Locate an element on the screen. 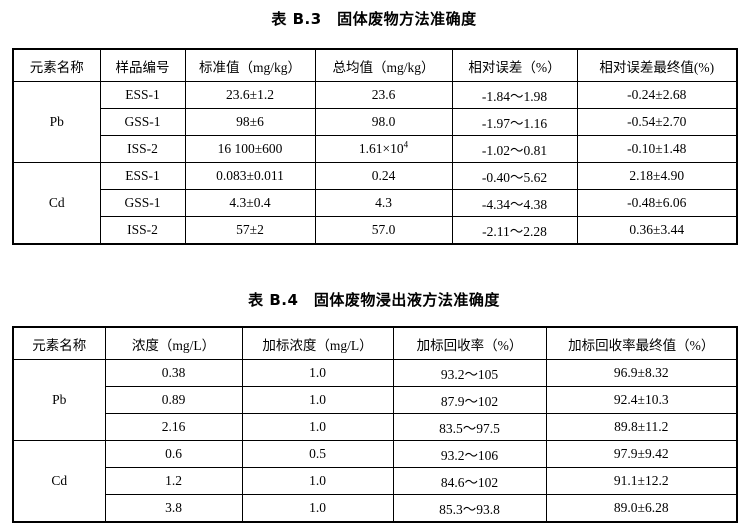 Image resolution: width=748 pixels, height=529 pixels. header-spike-recovery-final: 加标回收率最终值（%） is located at coordinates (641, 343).